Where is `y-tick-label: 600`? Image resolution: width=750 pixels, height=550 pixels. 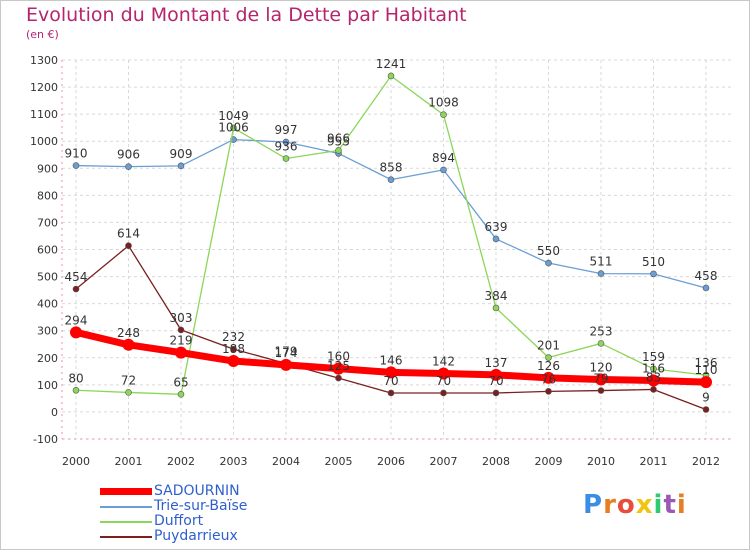
y-tick-label: 600 is located at coordinates (47, 250).